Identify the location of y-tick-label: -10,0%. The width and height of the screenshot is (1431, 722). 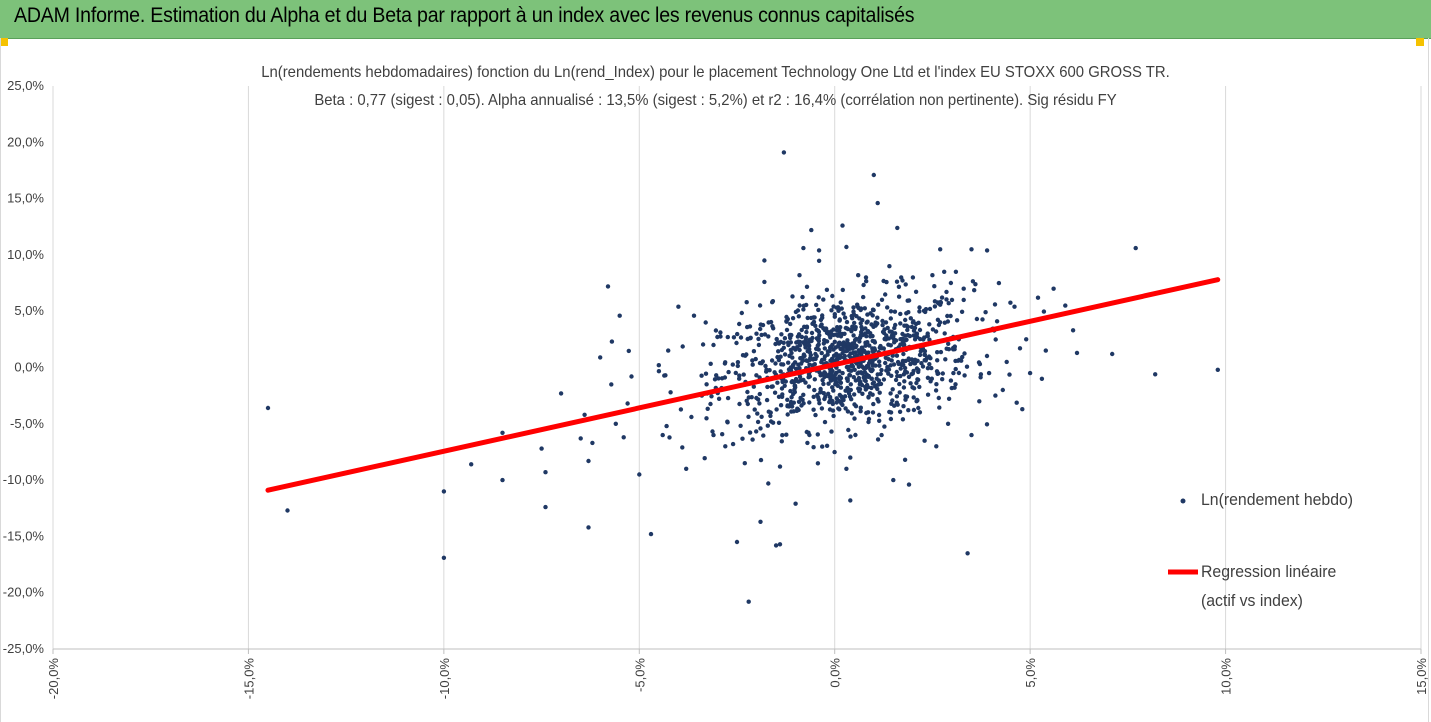
(24, 479).